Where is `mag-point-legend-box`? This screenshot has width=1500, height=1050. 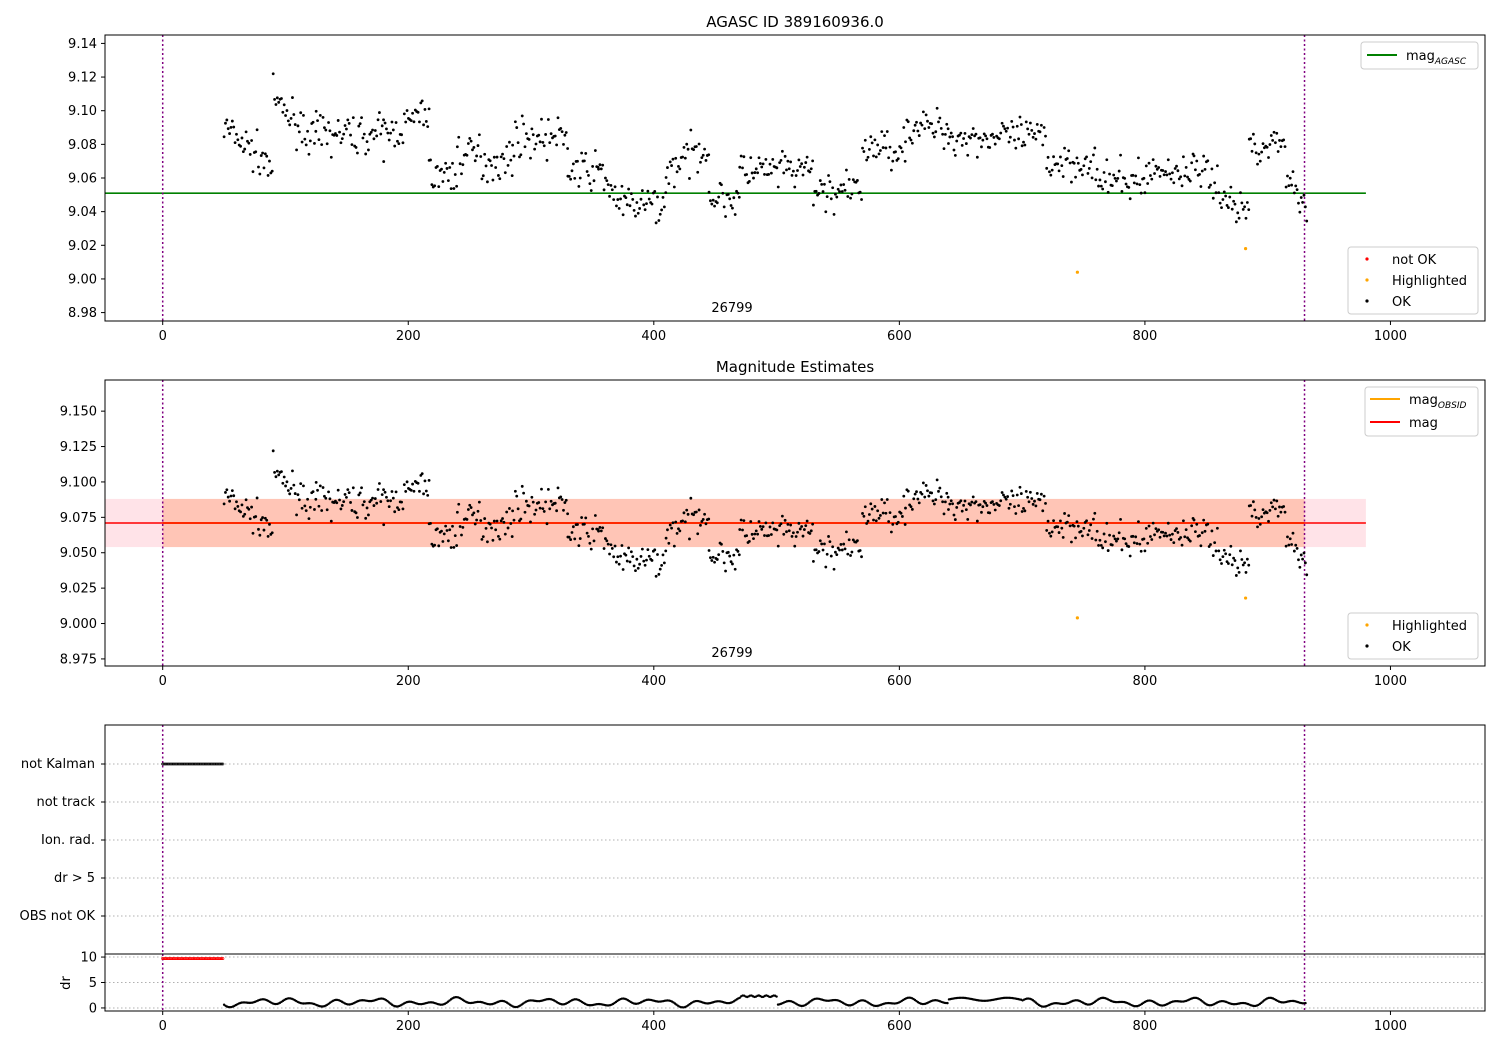
mag-point-legend-box is located at coordinates (1413, 636).